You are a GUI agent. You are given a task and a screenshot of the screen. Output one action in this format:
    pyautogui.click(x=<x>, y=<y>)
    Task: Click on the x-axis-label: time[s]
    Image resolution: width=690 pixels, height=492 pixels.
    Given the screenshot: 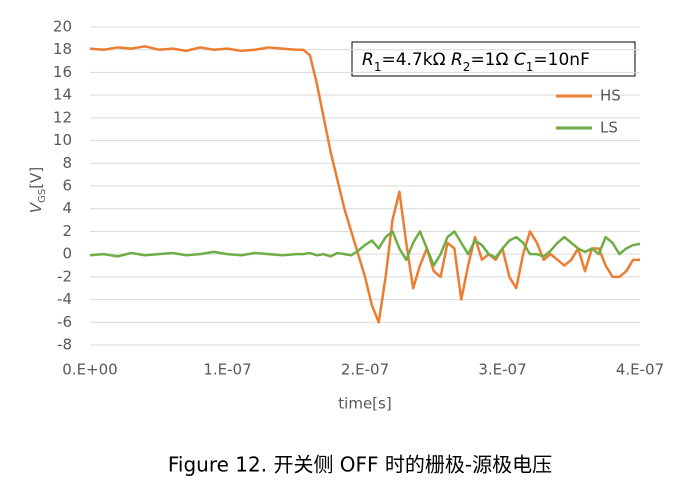 What is the action you would take?
    pyautogui.click(x=364, y=404)
    